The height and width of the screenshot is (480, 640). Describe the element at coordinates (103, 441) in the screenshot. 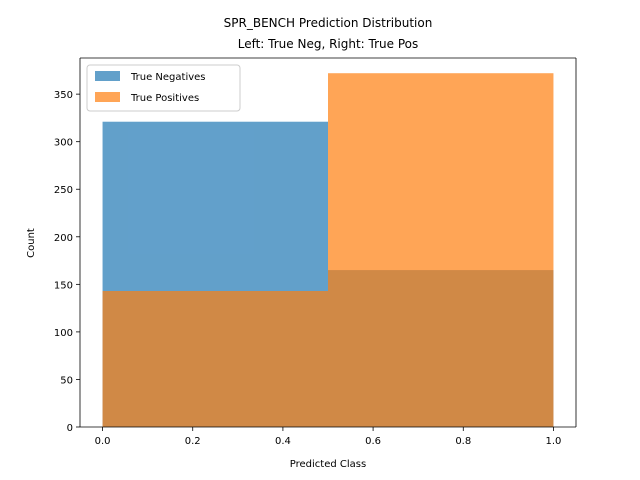

I see `x-tick-label: 0.0` at that location.